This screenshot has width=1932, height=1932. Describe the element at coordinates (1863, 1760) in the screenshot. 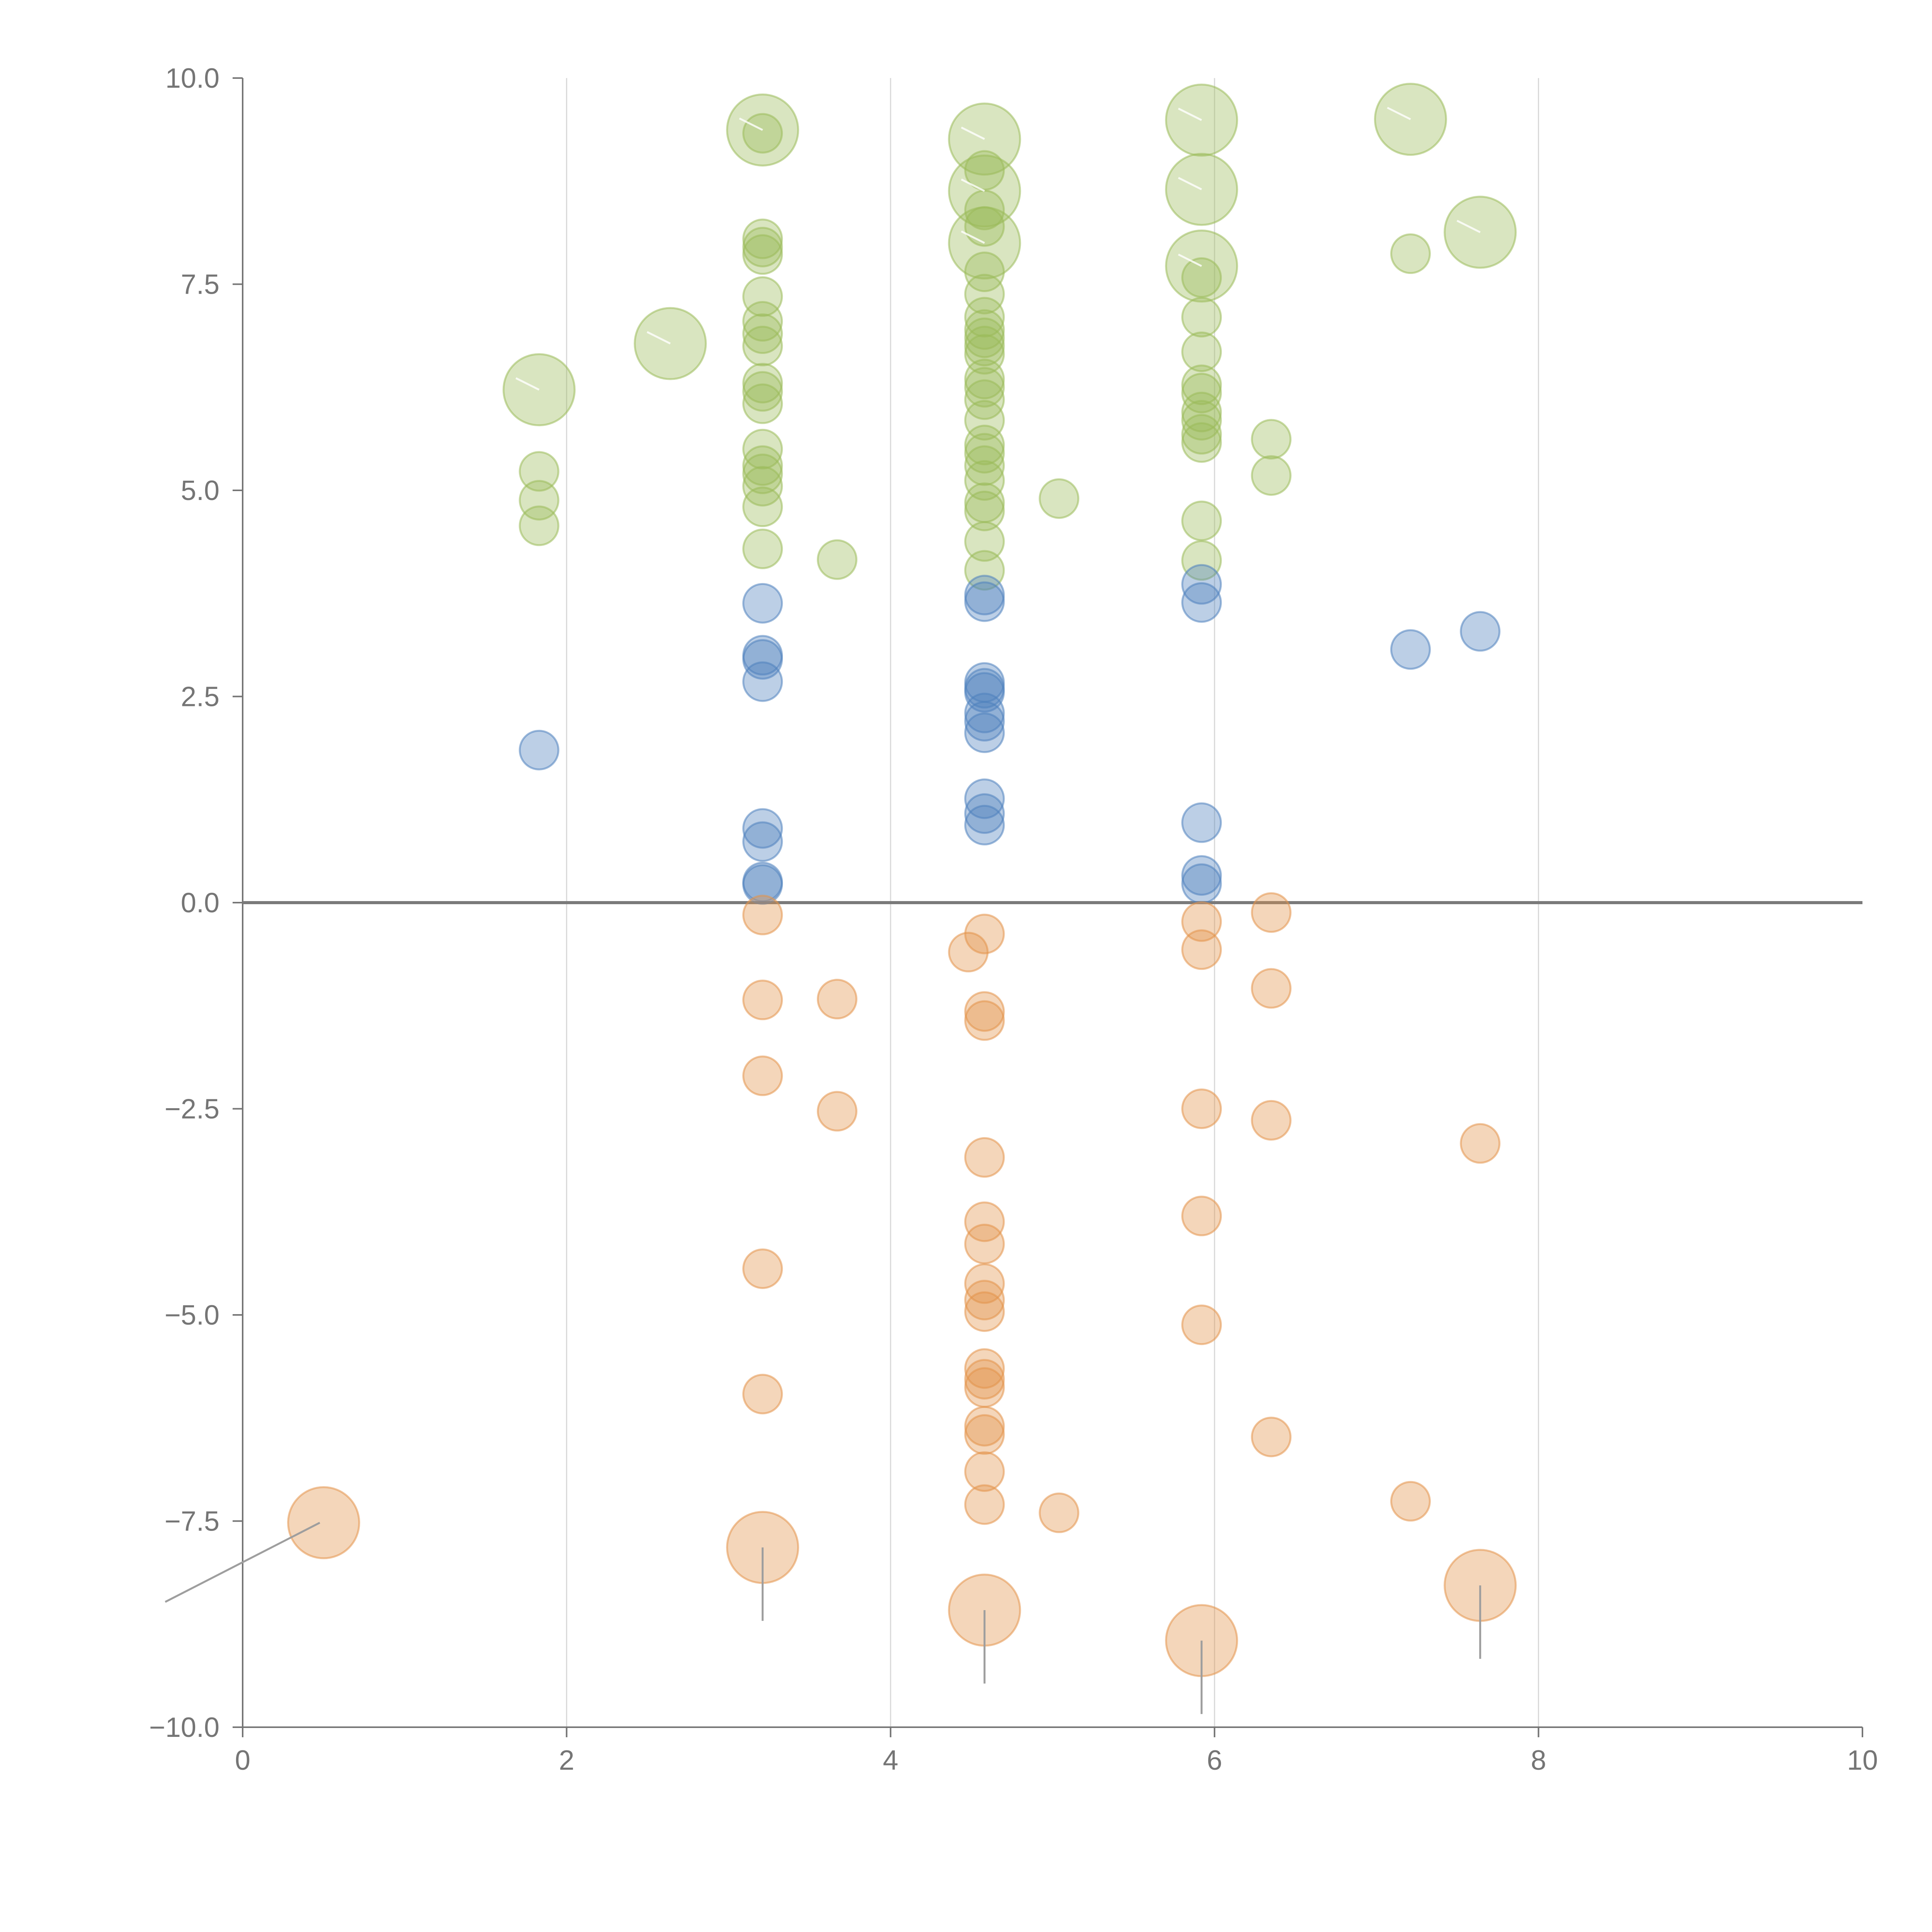

I see `x-tick-label: 10` at that location.